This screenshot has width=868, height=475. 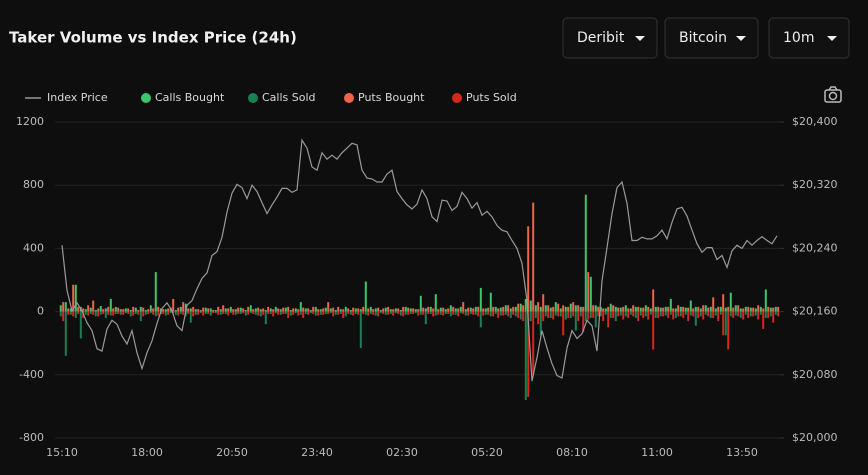 What do you see at coordinates (742, 452) in the screenshot?
I see `x-tick-label: 13:50` at bounding box center [742, 452].